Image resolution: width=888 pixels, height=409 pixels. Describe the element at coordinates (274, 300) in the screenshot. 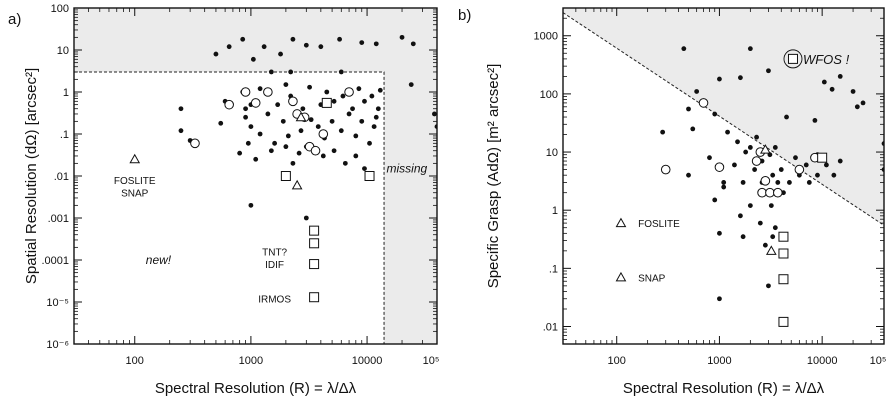

I see `instrument-label: IRMOS` at that location.